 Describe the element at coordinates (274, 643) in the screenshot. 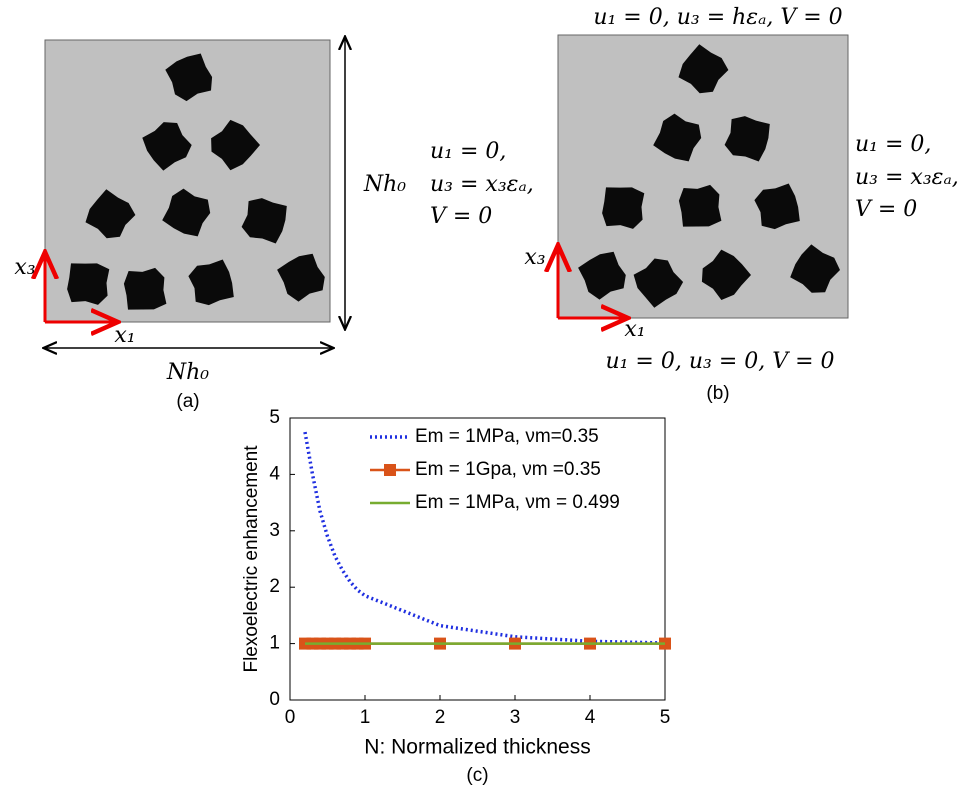

I see `y-tick-label: 1` at that location.